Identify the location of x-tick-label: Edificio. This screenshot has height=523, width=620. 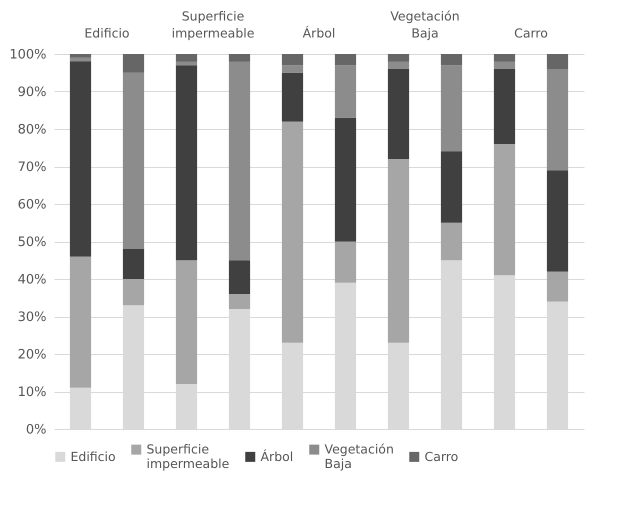
(107, 33).